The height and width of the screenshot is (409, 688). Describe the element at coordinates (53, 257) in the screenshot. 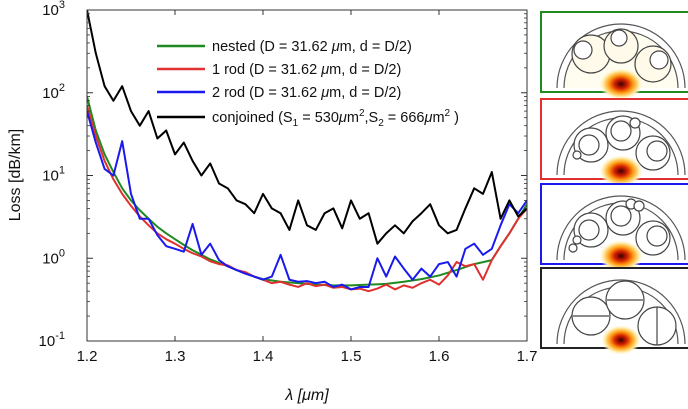

I see `y-tick-label: 10⁰` at that location.